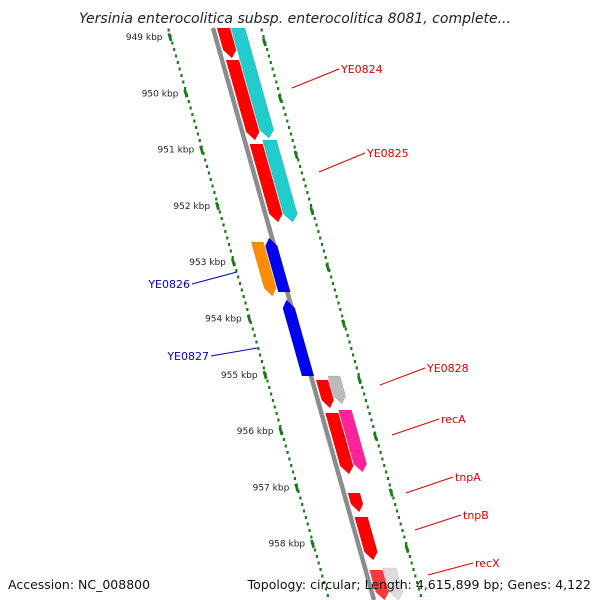  I want to click on gene-forward-ye0824, so click(242, 100).